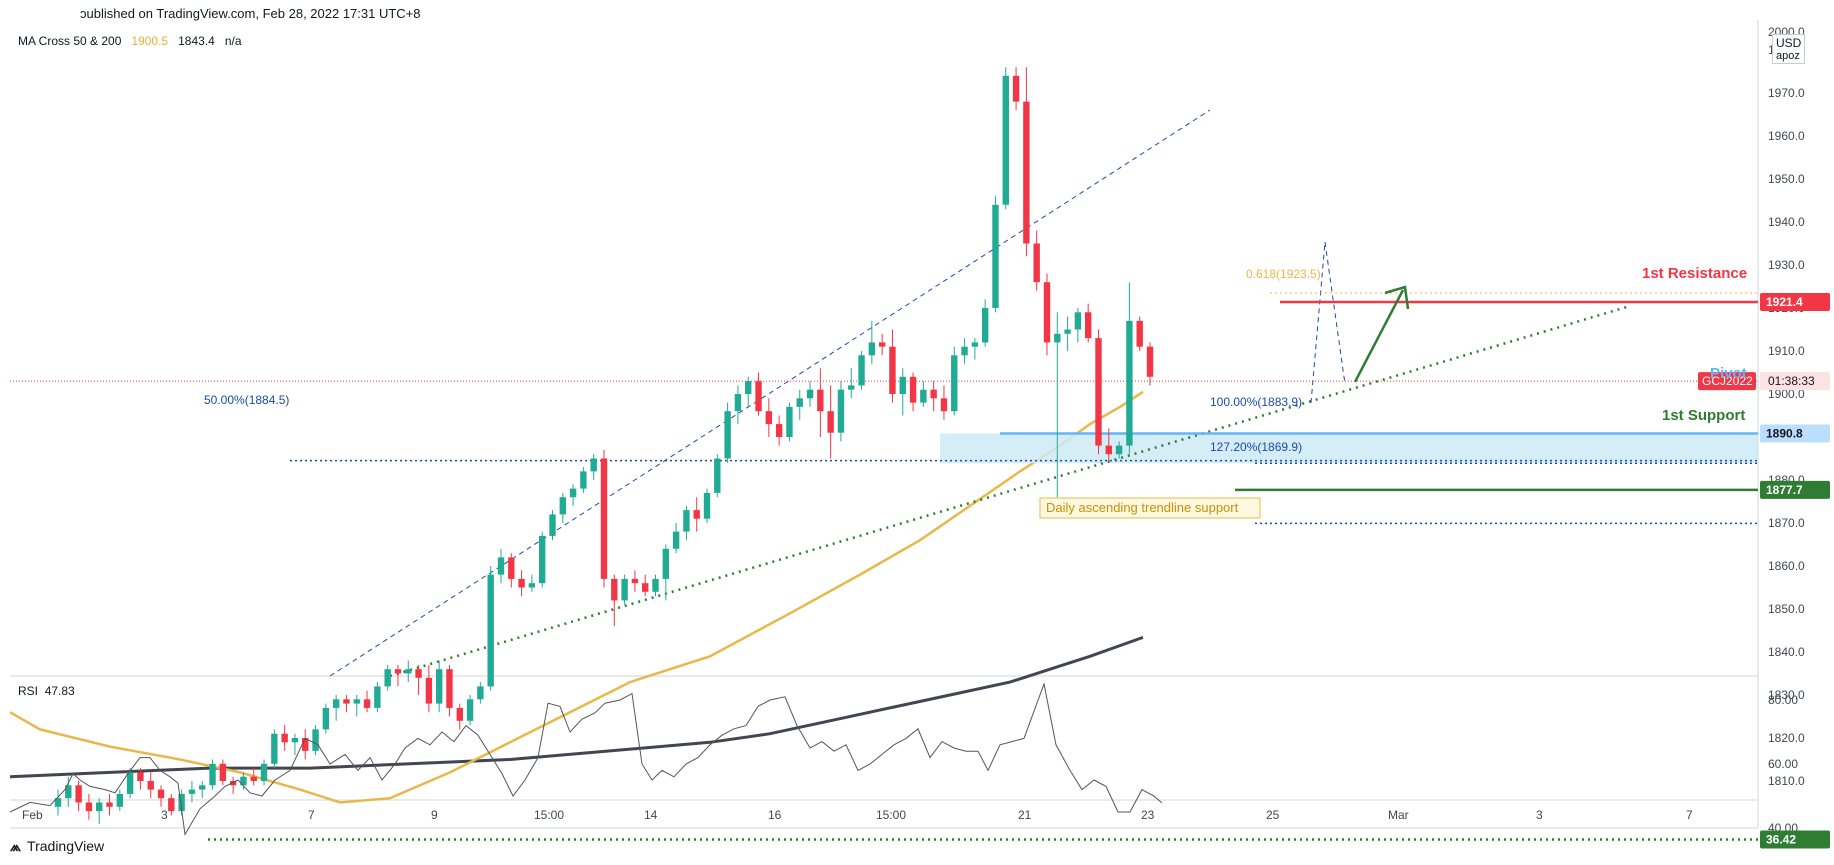  Describe the element at coordinates (576, 707) in the screenshot. I see `ma200-path` at that location.